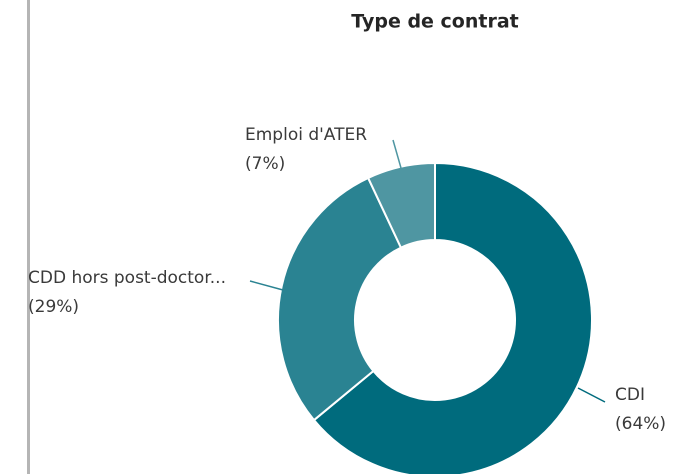  I want to click on slice-label: Emploi d'ATER, so click(306, 135).